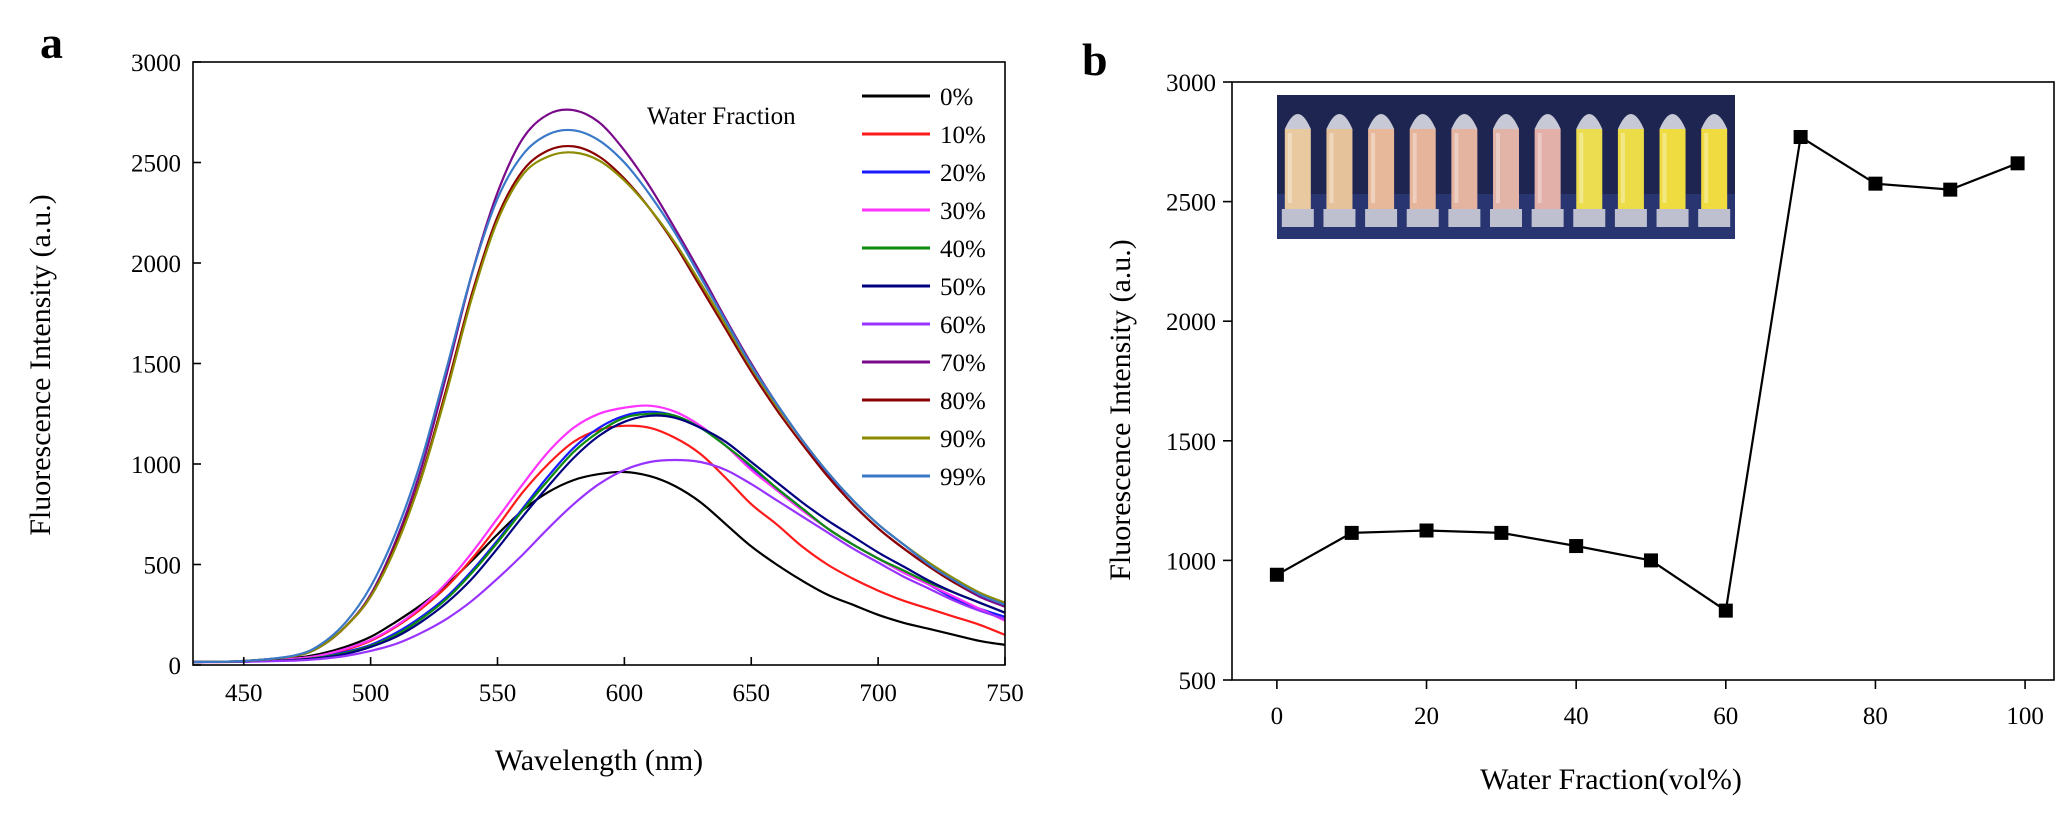  Describe the element at coordinates (40, 365) in the screenshot. I see `panel-a-y-axis-title: Fluorescence Intensity (a.u.)` at that location.